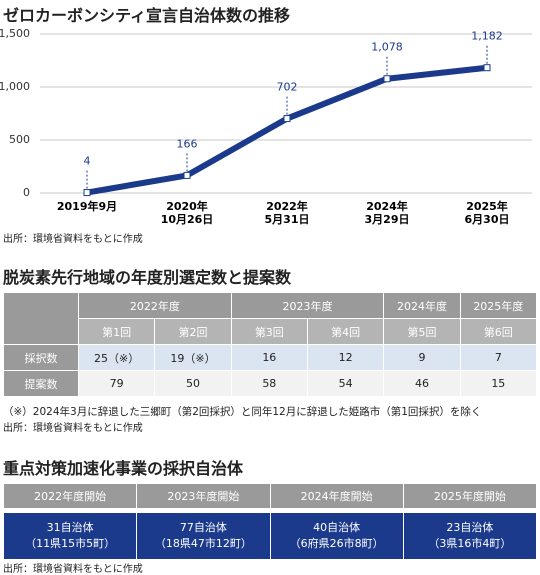  What do you see at coordinates (70, 527) in the screenshot?
I see `cell-line: 31自治体` at bounding box center [70, 527].